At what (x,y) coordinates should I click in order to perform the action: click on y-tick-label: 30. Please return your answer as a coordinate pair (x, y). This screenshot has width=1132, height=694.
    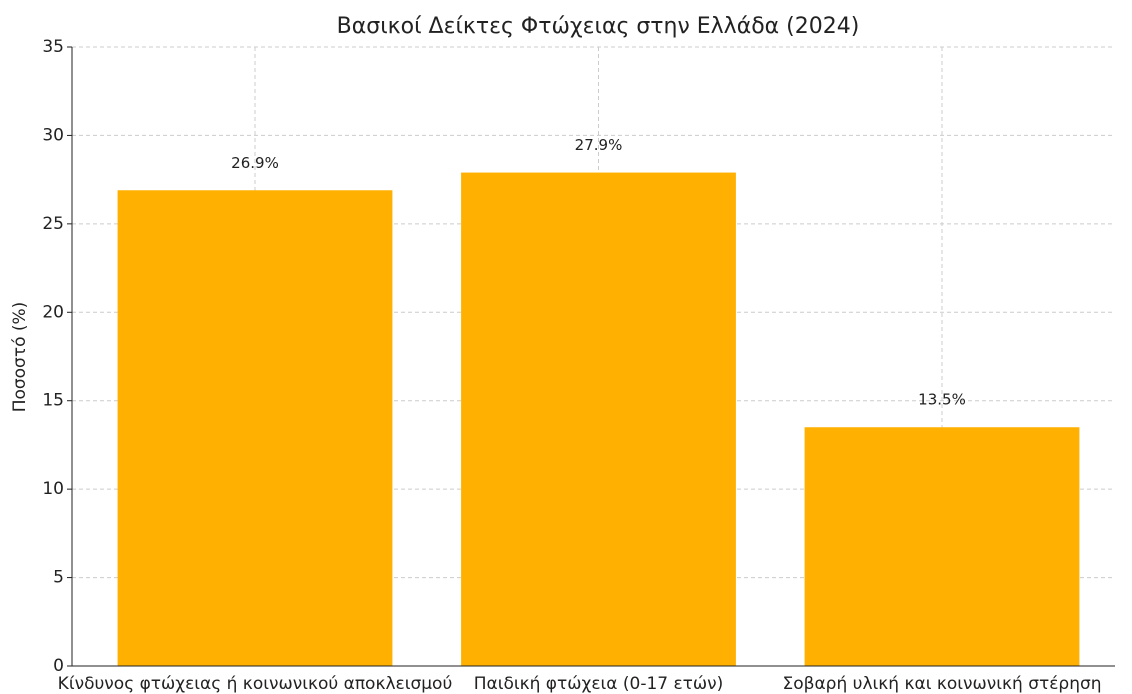
    Looking at the image, I should click on (53, 135).